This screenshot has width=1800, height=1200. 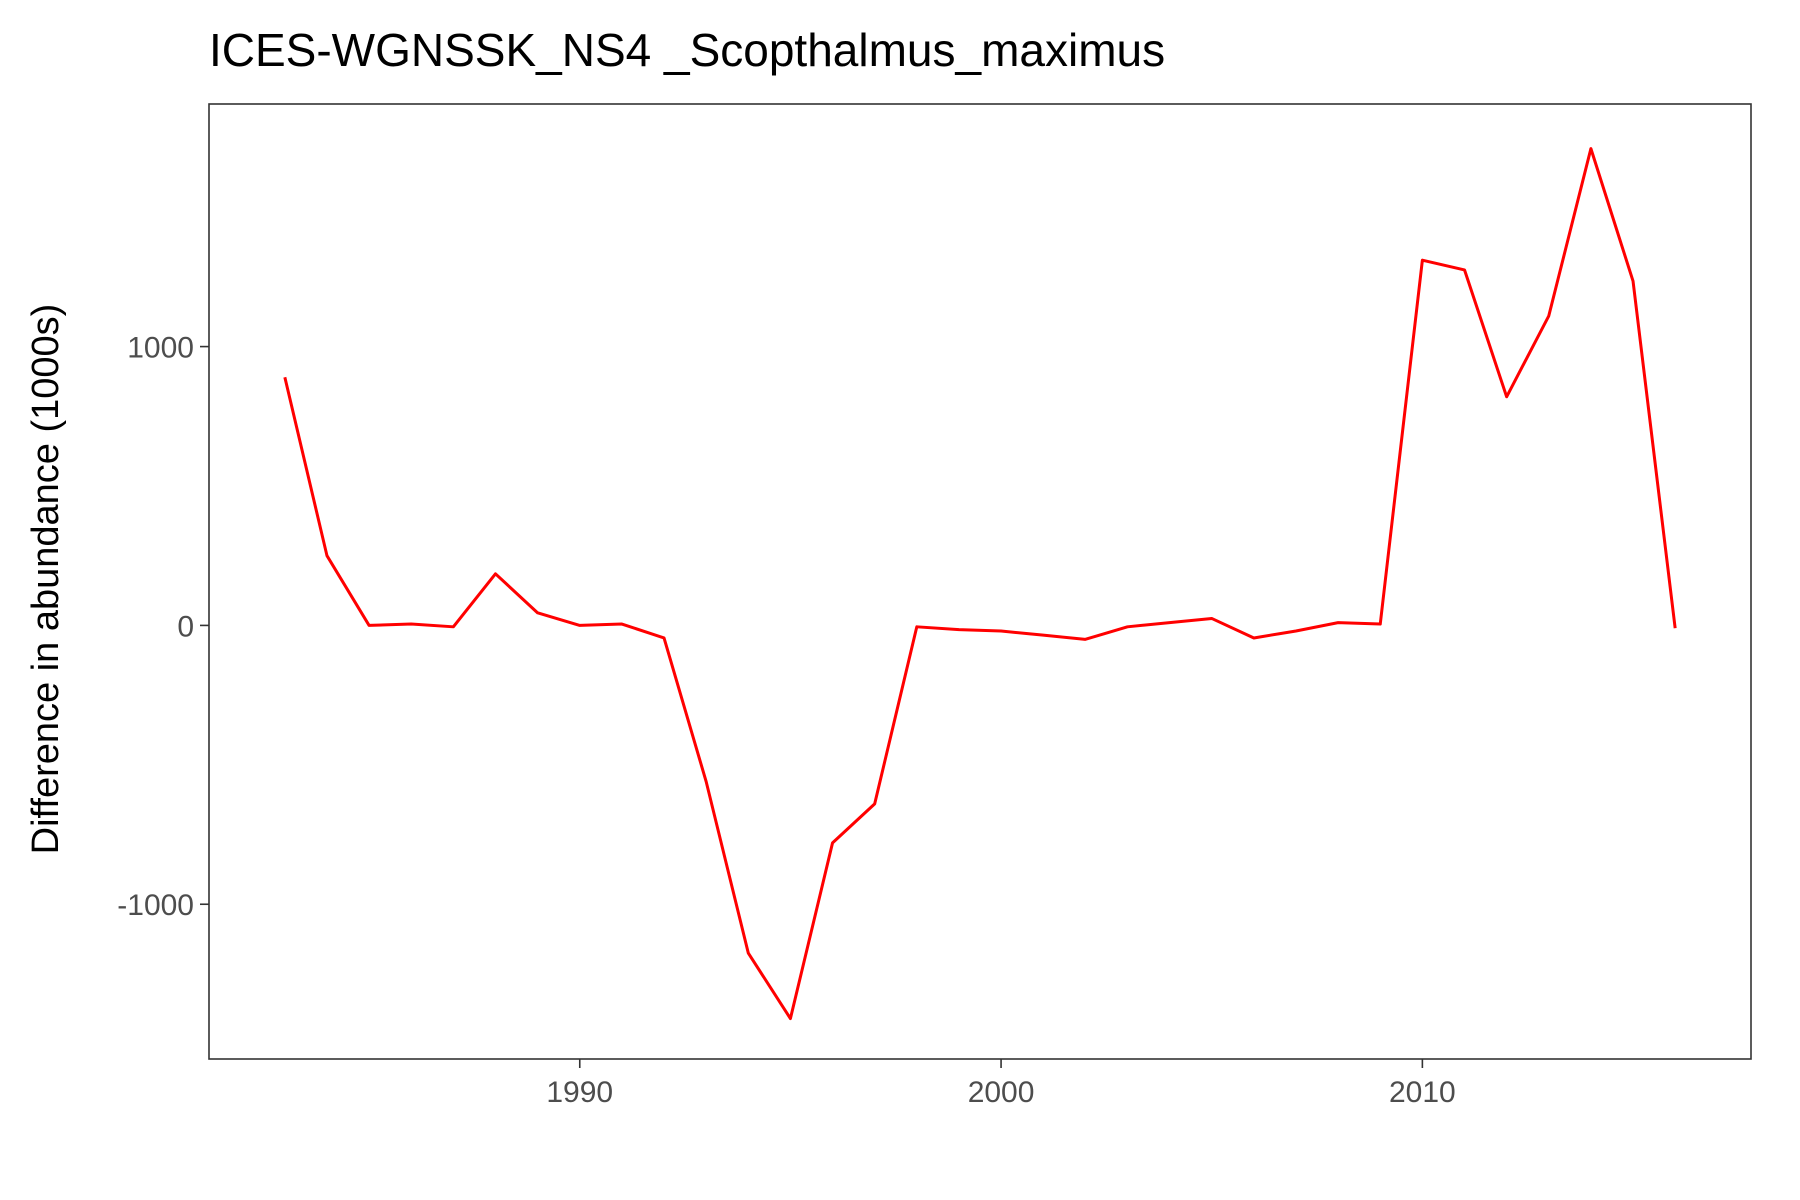 I want to click on y-tick-label--1000: -1000, so click(x=155, y=905).